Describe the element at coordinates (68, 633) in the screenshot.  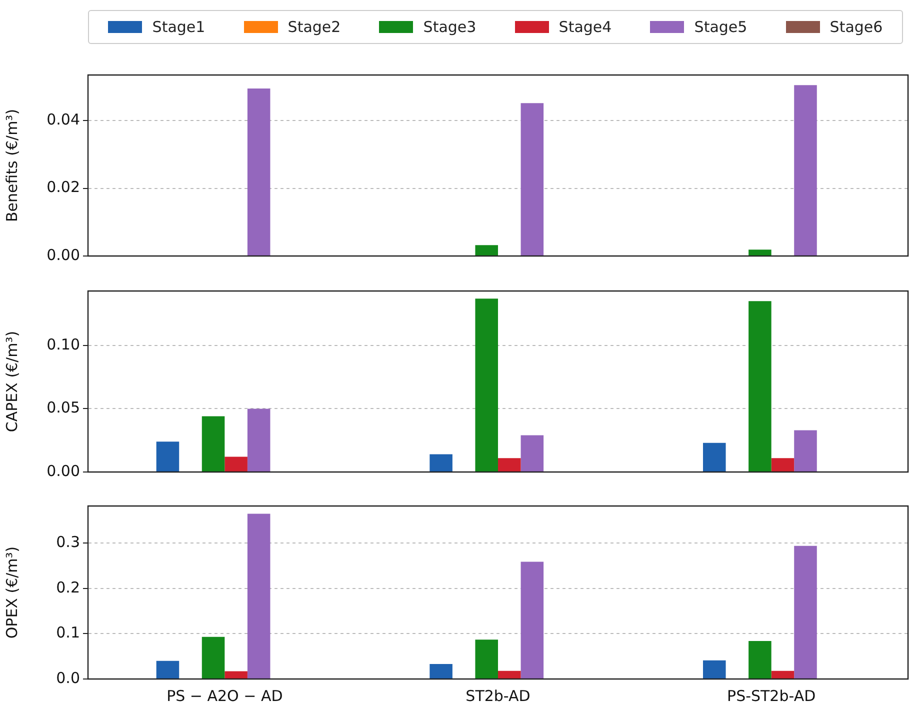
I see `y-tick-label: 0.1` at that location.